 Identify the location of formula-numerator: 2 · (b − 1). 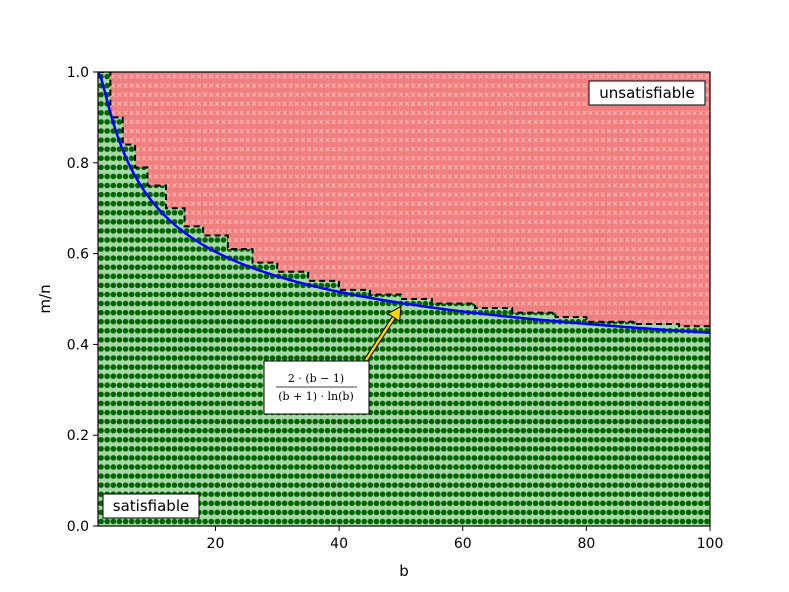
(316, 378).